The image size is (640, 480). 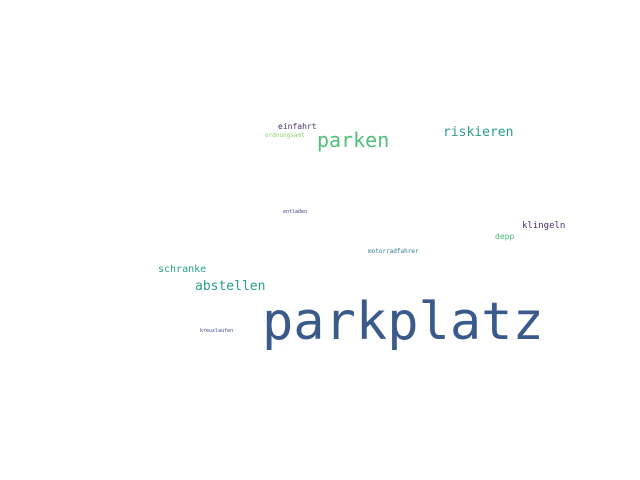 I want to click on word-klingeln: klingeln, so click(x=544, y=226).